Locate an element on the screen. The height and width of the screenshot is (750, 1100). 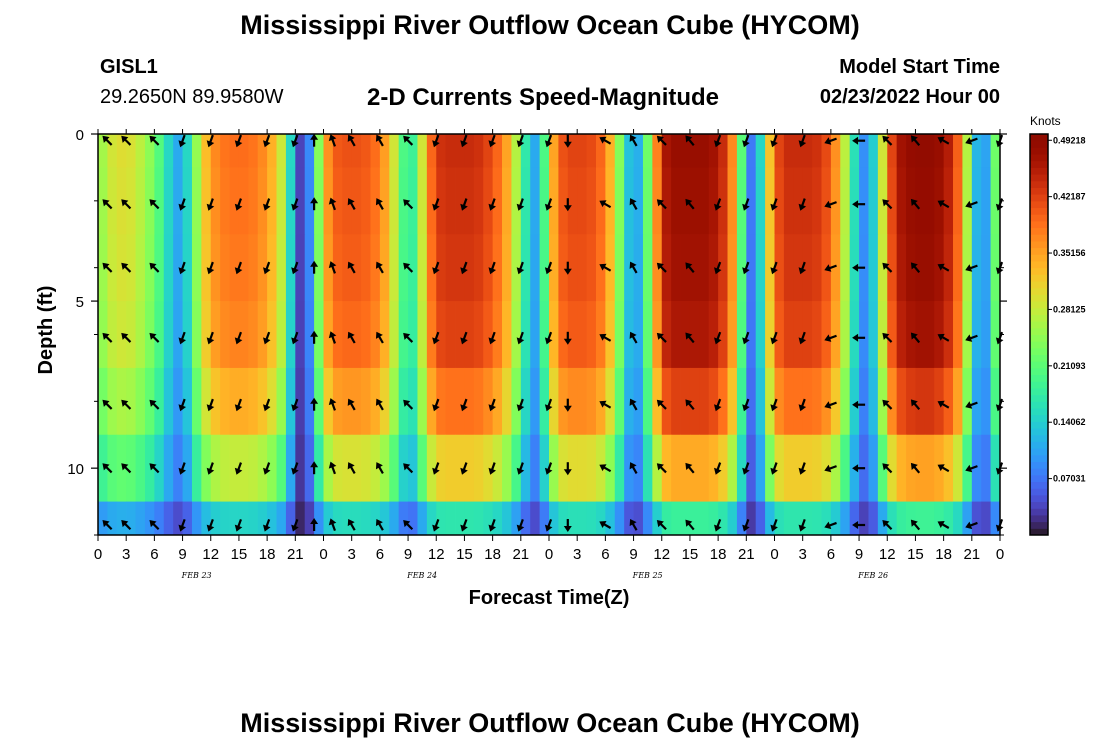
x-tick-label: 6 is located at coordinates (831, 554).